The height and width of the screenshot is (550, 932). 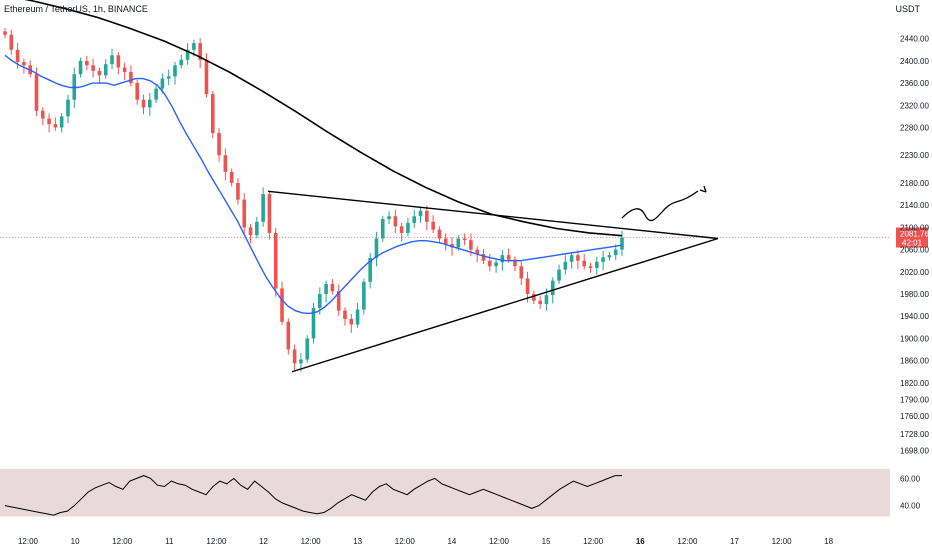 What do you see at coordinates (914, 399) in the screenshot?
I see `y-tick-label: 1790.00` at bounding box center [914, 399].